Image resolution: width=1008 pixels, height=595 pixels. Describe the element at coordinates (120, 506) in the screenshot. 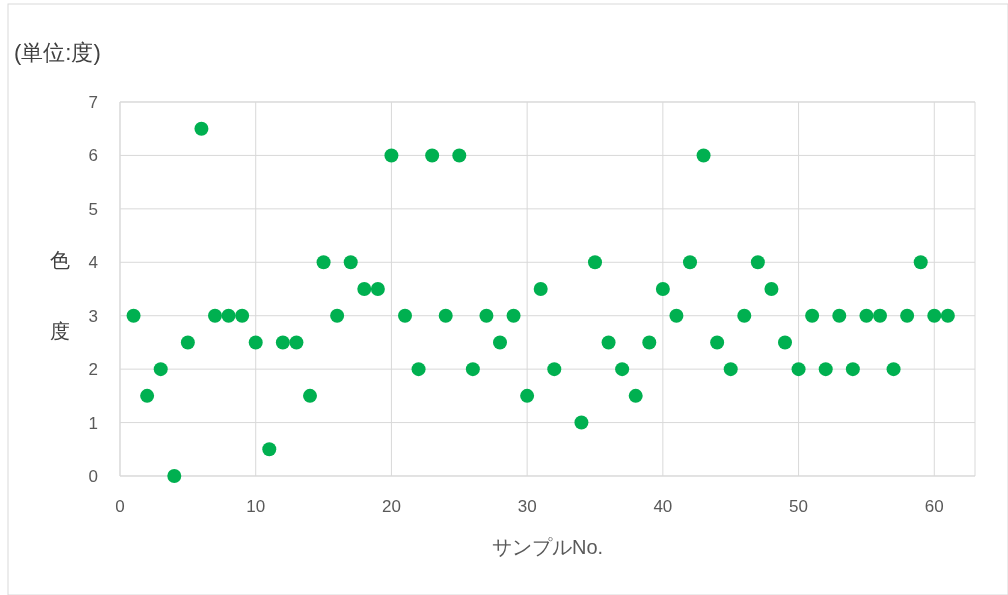

I see `x-tick-label: 0` at that location.